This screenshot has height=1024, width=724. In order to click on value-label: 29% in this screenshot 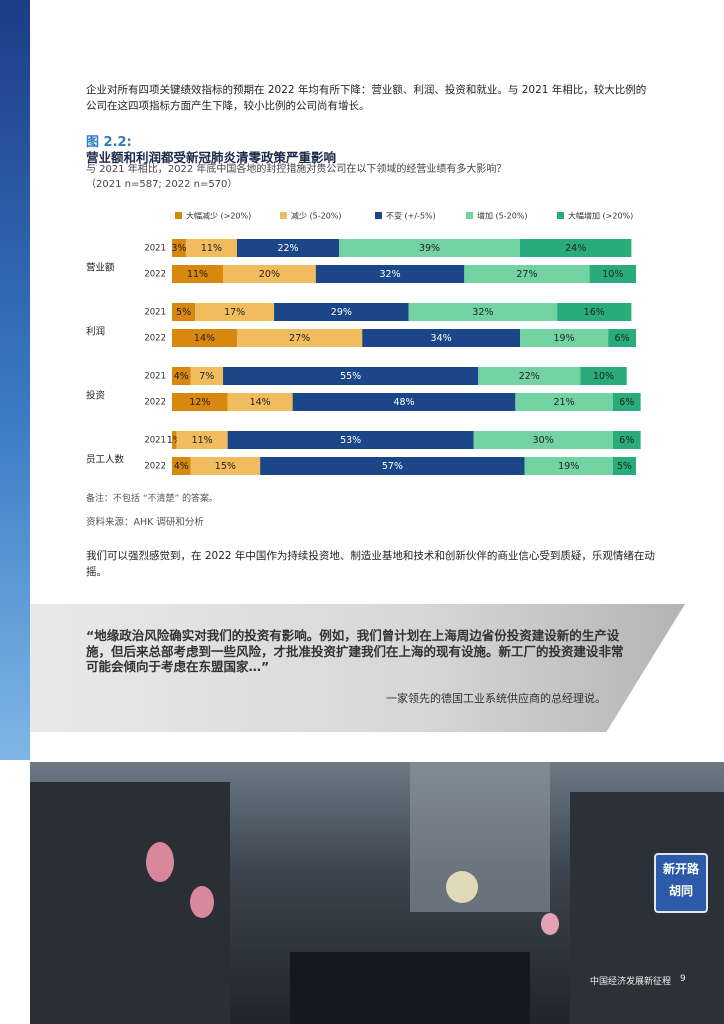, I will do `click(341, 312)`.